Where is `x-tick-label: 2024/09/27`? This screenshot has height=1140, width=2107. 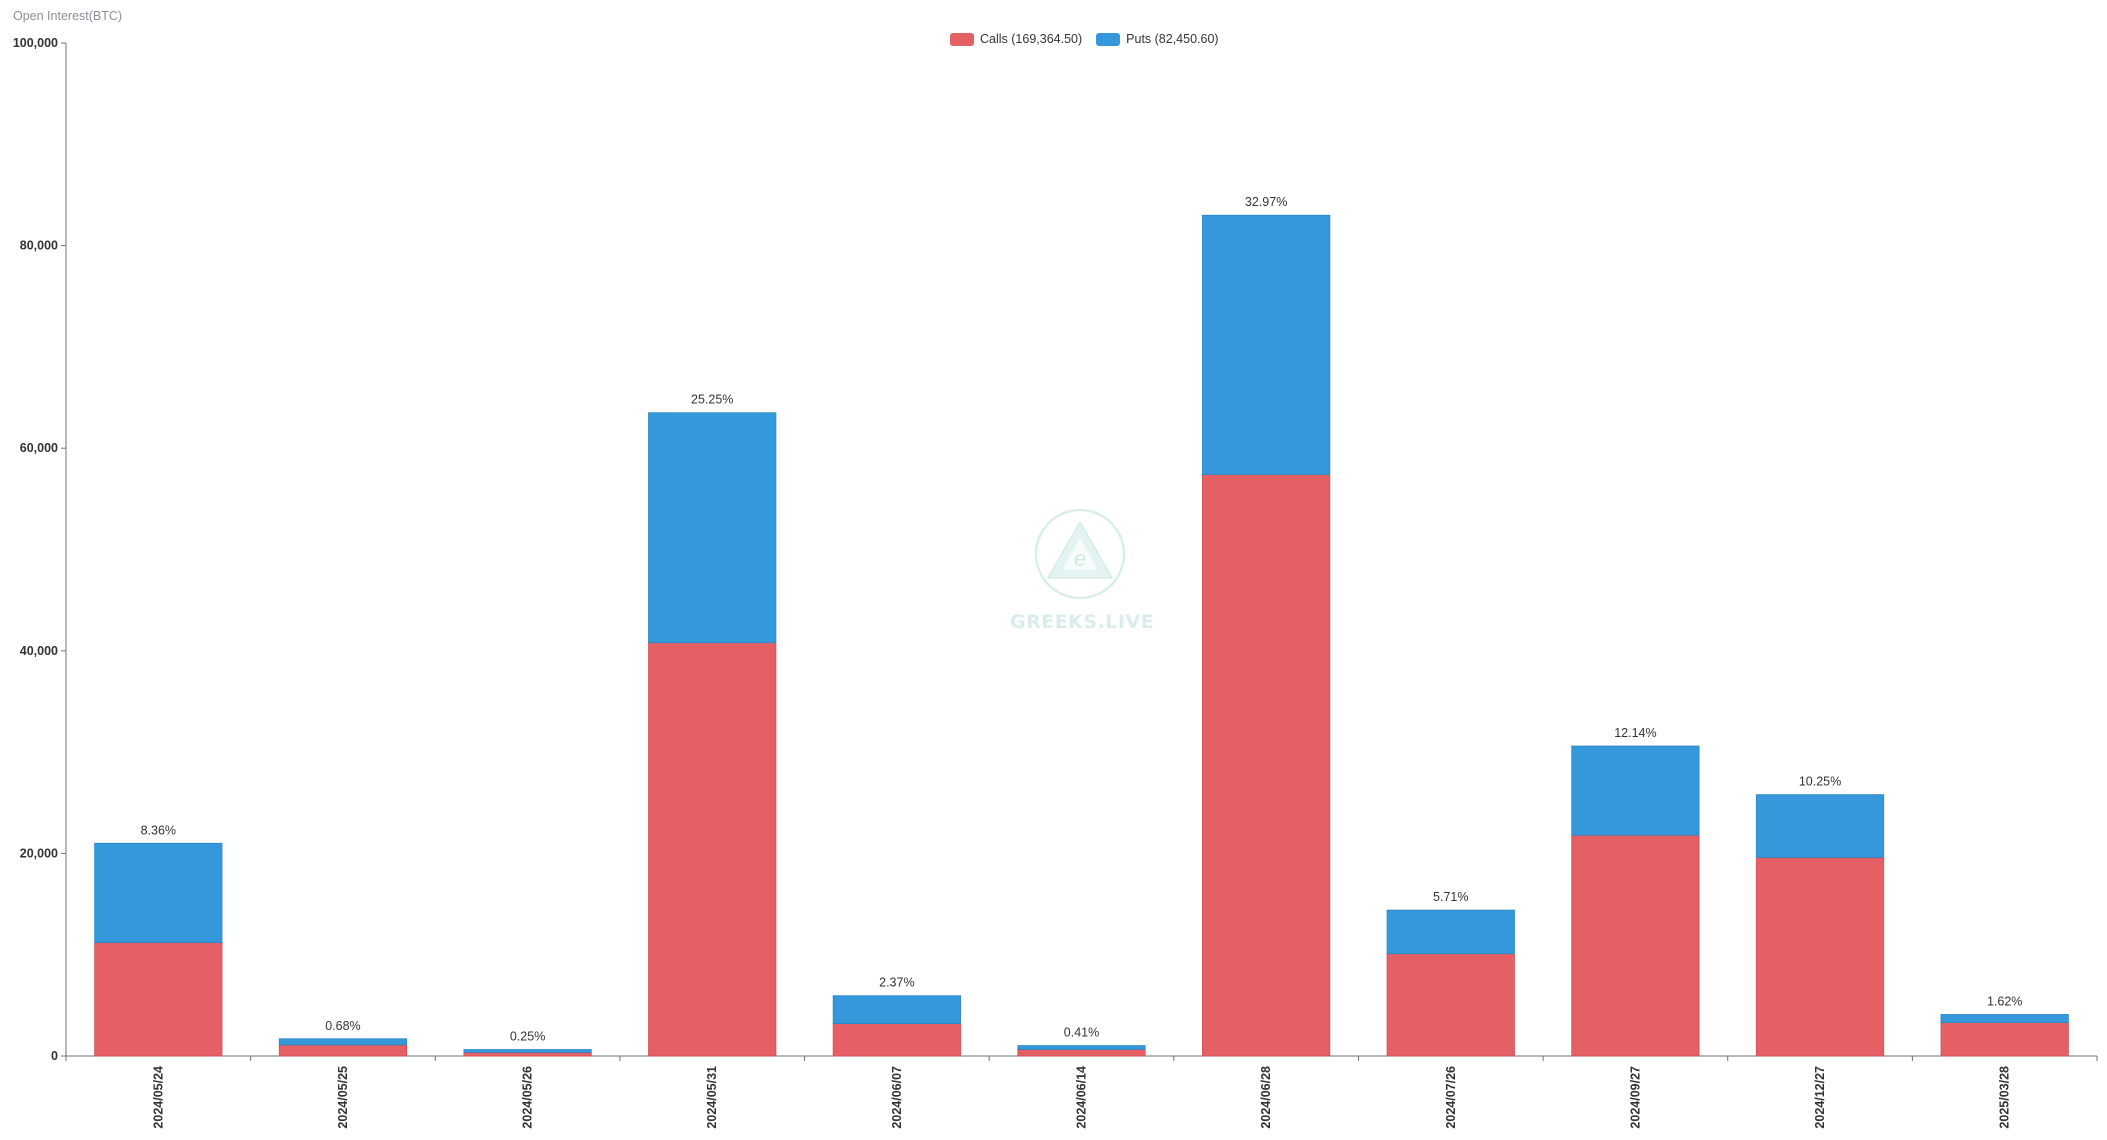
x-tick-label: 2024/09/27 is located at coordinates (1635, 1097).